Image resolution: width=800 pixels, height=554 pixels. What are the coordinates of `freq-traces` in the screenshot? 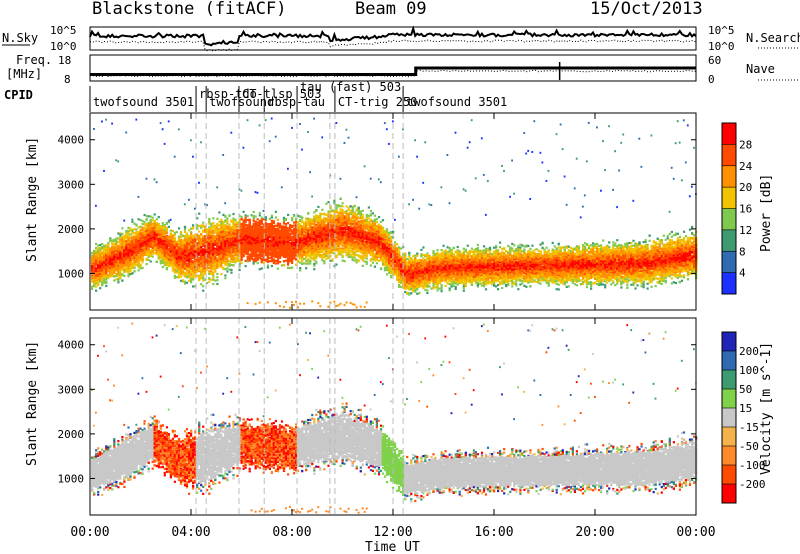 It's located at (393, 71).